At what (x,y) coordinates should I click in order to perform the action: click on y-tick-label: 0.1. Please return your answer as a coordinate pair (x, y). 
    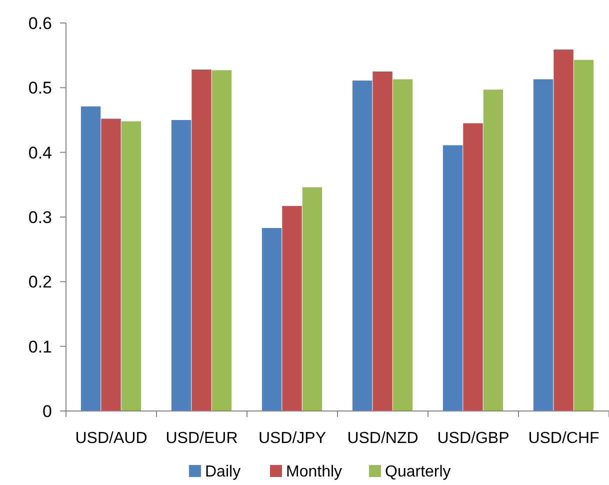
    Looking at the image, I should click on (40, 346).